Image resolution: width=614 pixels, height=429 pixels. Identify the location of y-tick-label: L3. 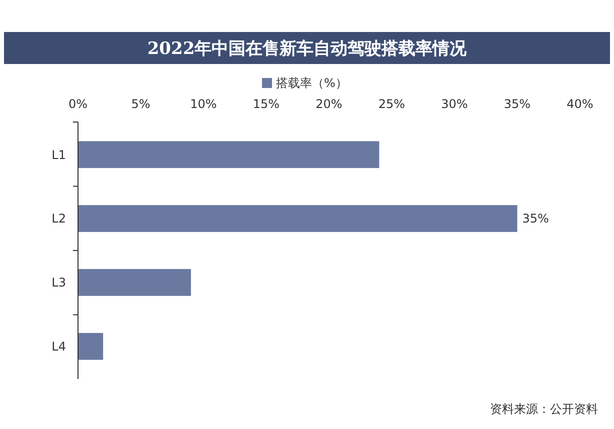
(59, 283).